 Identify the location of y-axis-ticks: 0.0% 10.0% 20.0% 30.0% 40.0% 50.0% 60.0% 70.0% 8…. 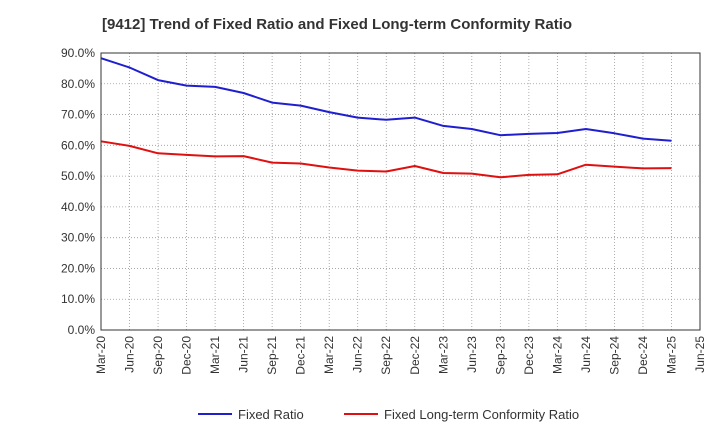
(78, 191).